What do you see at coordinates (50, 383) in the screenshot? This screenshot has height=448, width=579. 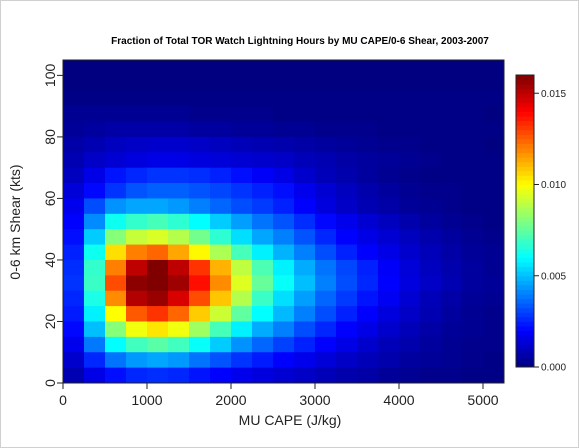 I see `y-tick-label: 0` at bounding box center [50, 383].